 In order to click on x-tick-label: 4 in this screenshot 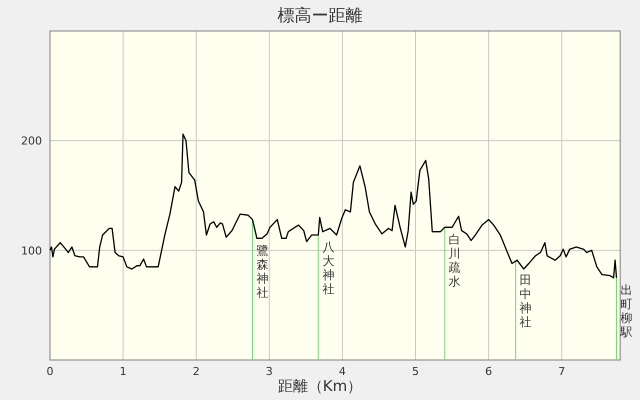, I will do `click(342, 371)`.